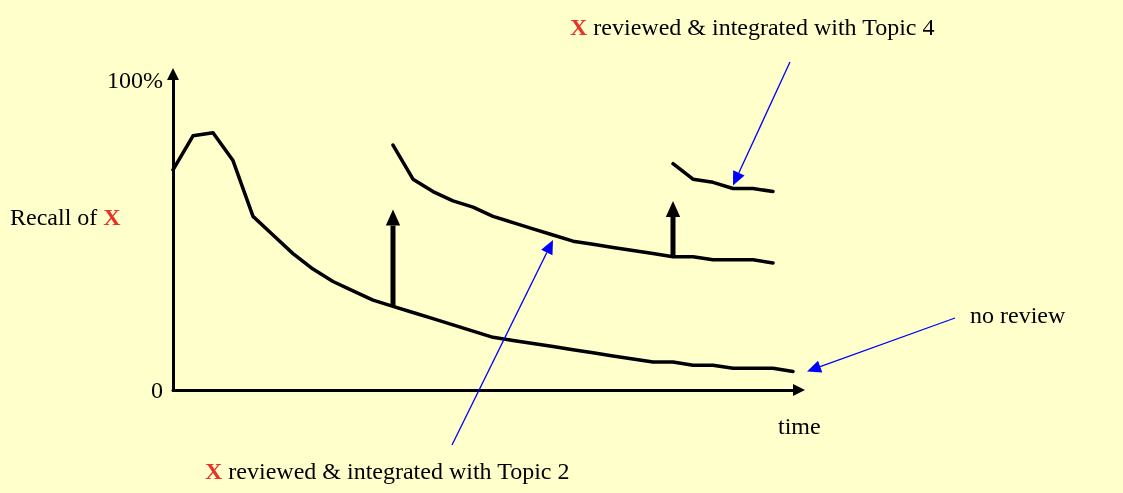 The image size is (1123, 493). What do you see at coordinates (65, 217) in the screenshot?
I see `y-axis-title: Recall of X` at bounding box center [65, 217].